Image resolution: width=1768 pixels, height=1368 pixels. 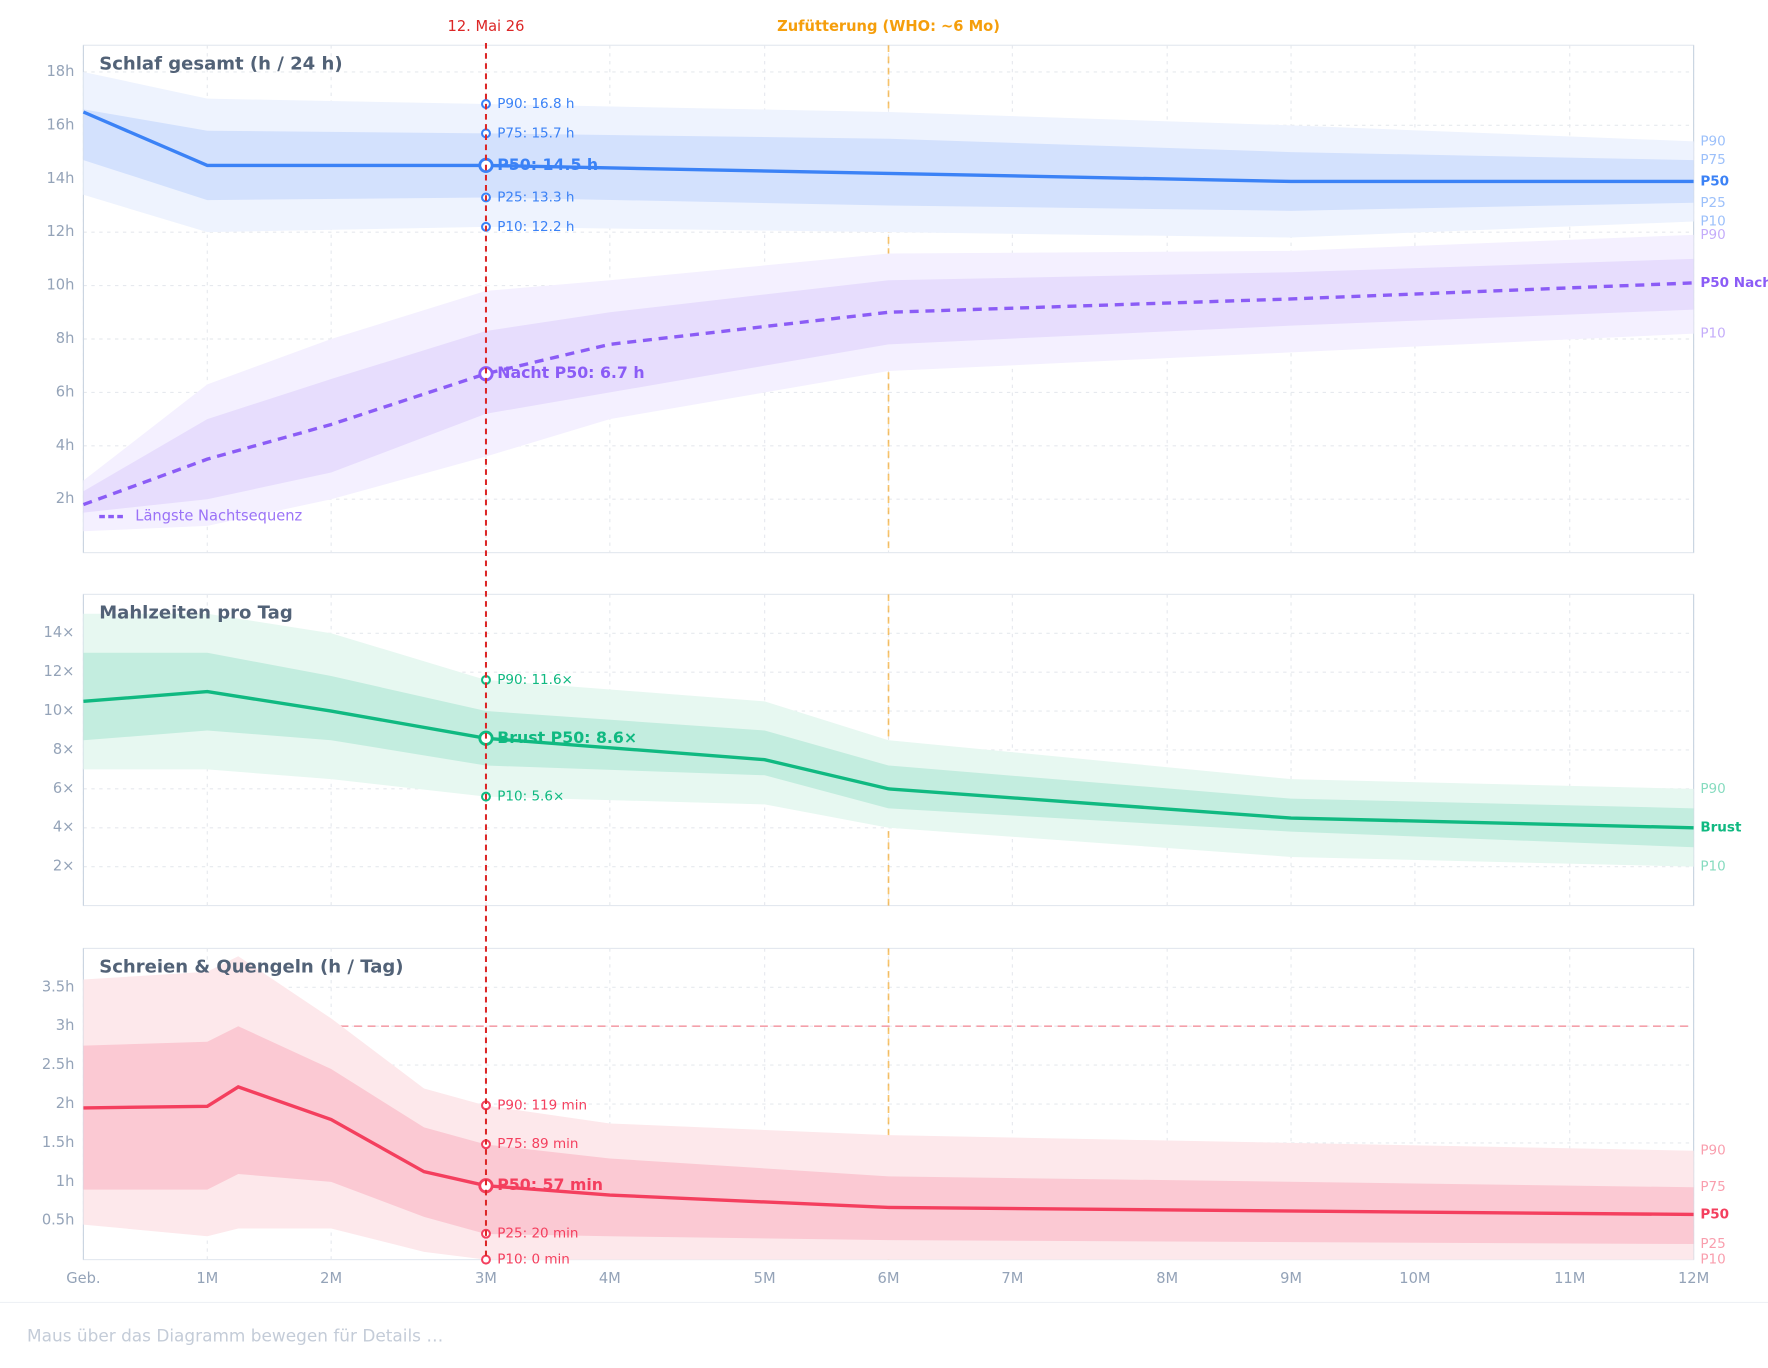 I want to click on marker-label: P50: 57 min, so click(x=550, y=1184).